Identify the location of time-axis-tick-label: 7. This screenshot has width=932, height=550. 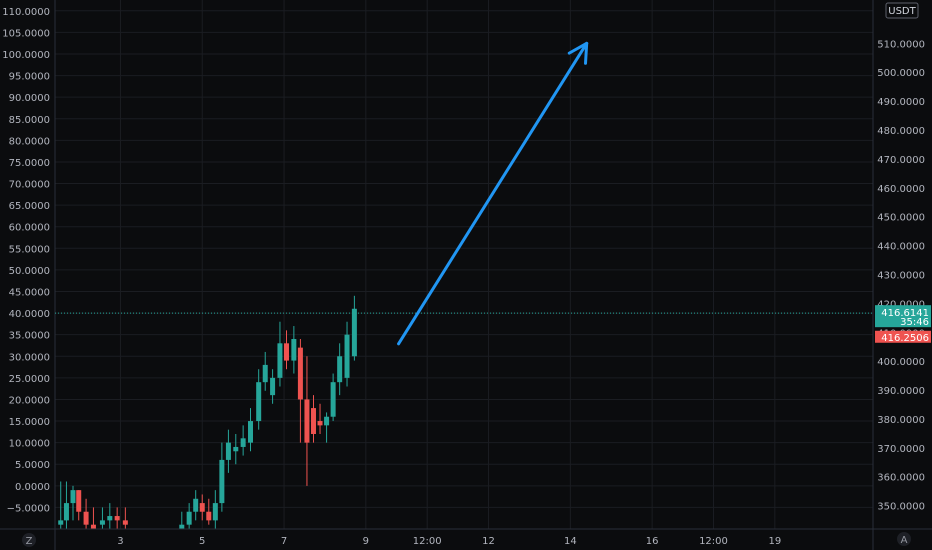
(284, 541).